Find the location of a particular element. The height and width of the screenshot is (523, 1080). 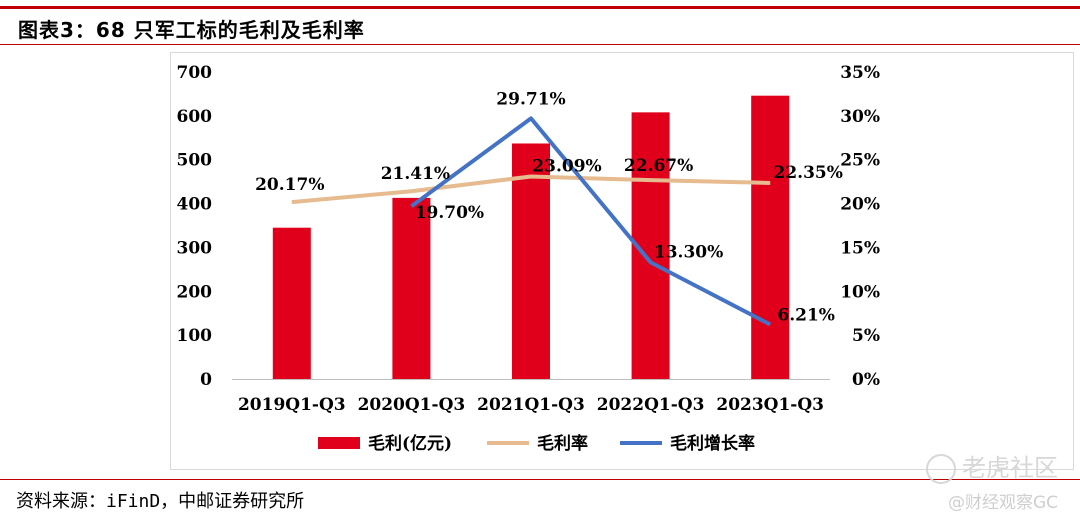

source-note: 资料来源：iFinD，中邮证券研究所 is located at coordinates (160, 501).